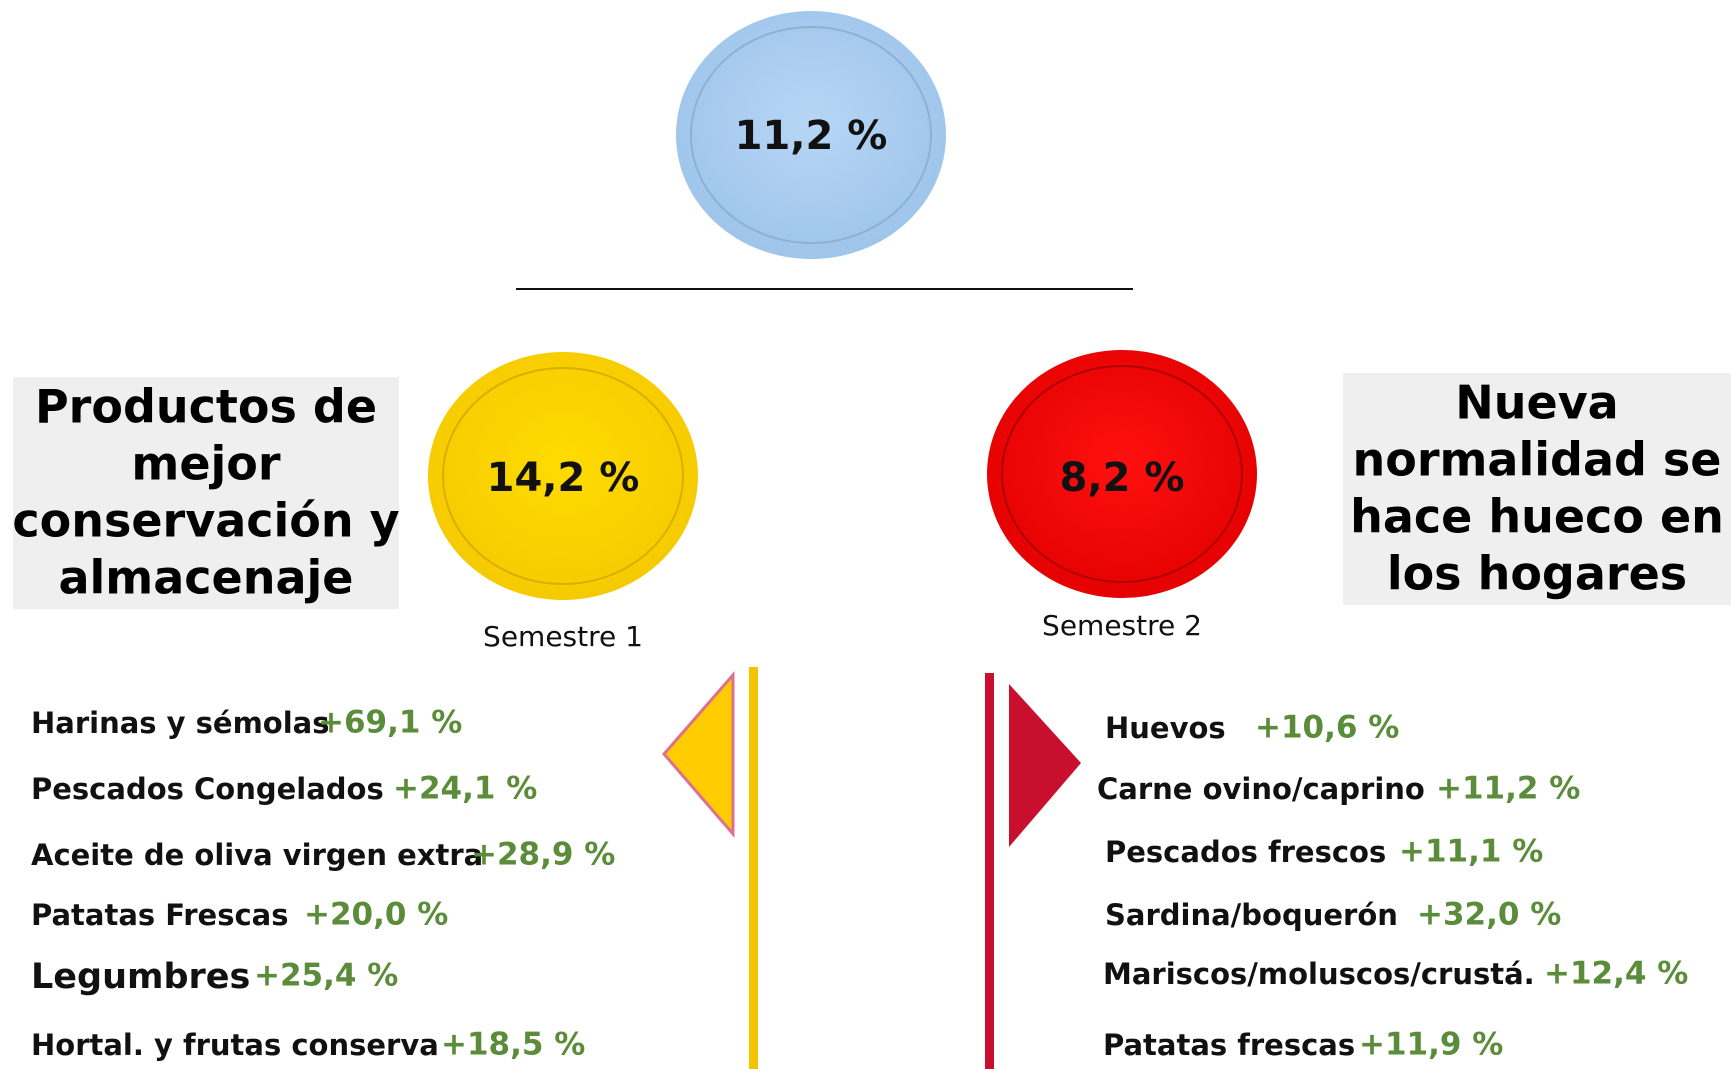 The width and height of the screenshot is (1731, 1069). I want to click on item-name: Carne ovino/caprino, so click(1261, 789).